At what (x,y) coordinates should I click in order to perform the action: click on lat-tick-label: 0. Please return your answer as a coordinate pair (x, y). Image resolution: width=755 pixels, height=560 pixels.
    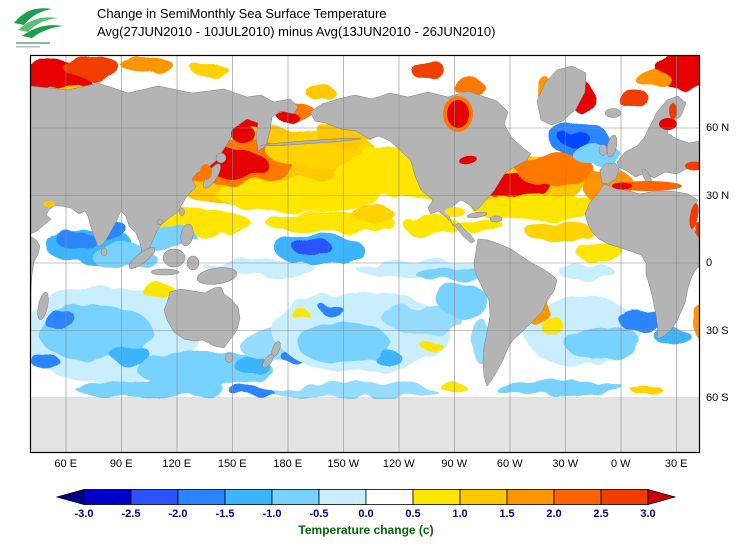
    Looking at the image, I should click on (709, 263).